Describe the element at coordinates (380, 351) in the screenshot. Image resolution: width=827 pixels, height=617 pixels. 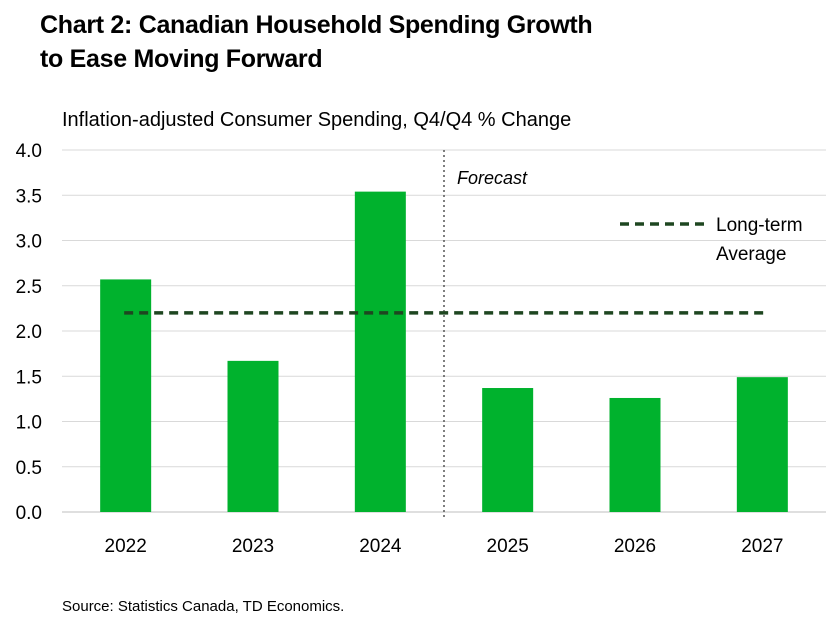
I see `bar-2024` at that location.